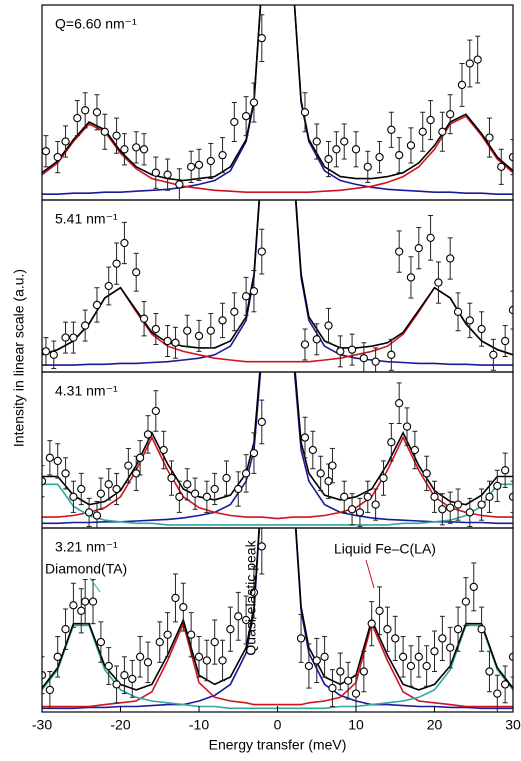 This screenshot has width=521, height=761. I want to click on x-tick-label: -30, so click(42, 725).